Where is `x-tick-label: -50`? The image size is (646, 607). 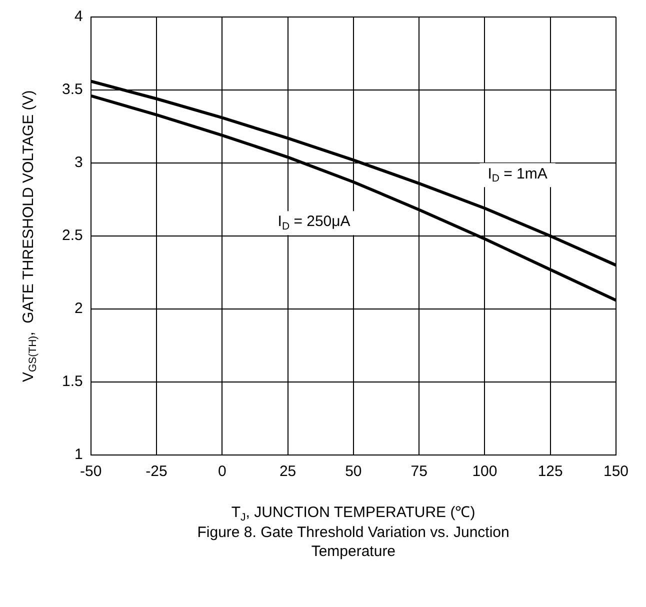 x-tick-label: -50 is located at coordinates (91, 471).